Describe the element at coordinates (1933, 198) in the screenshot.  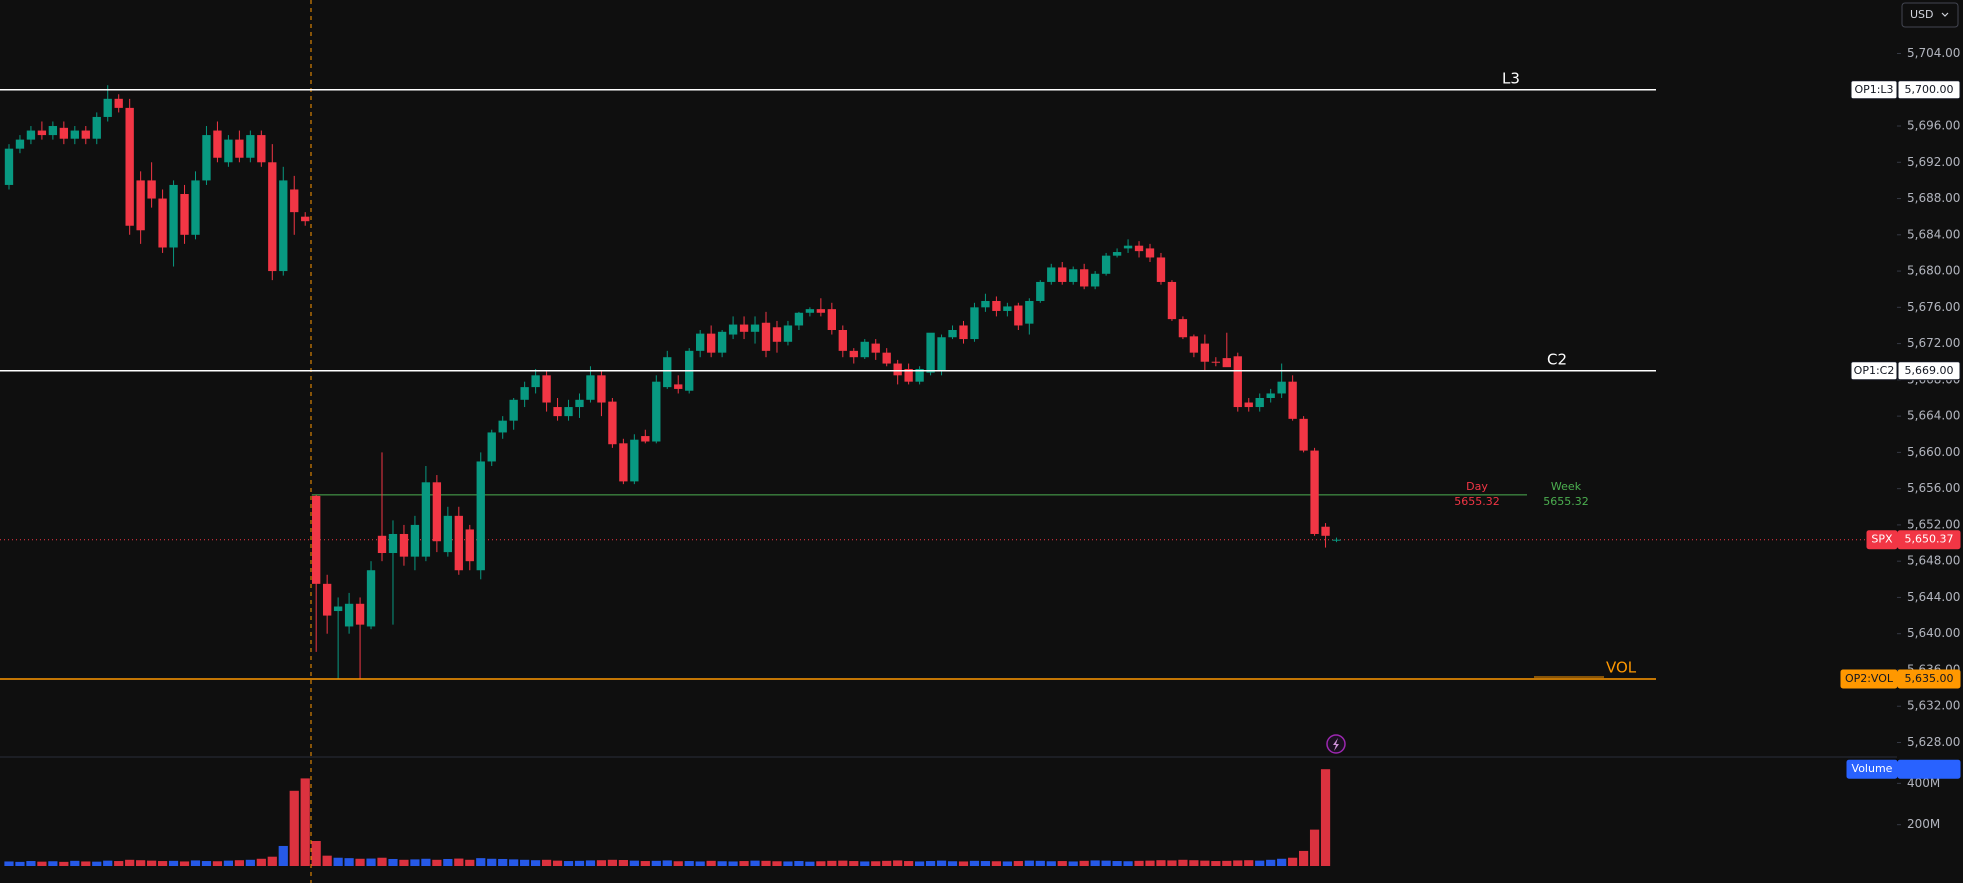
I see `y-tick-label: 5,688.00` at that location.